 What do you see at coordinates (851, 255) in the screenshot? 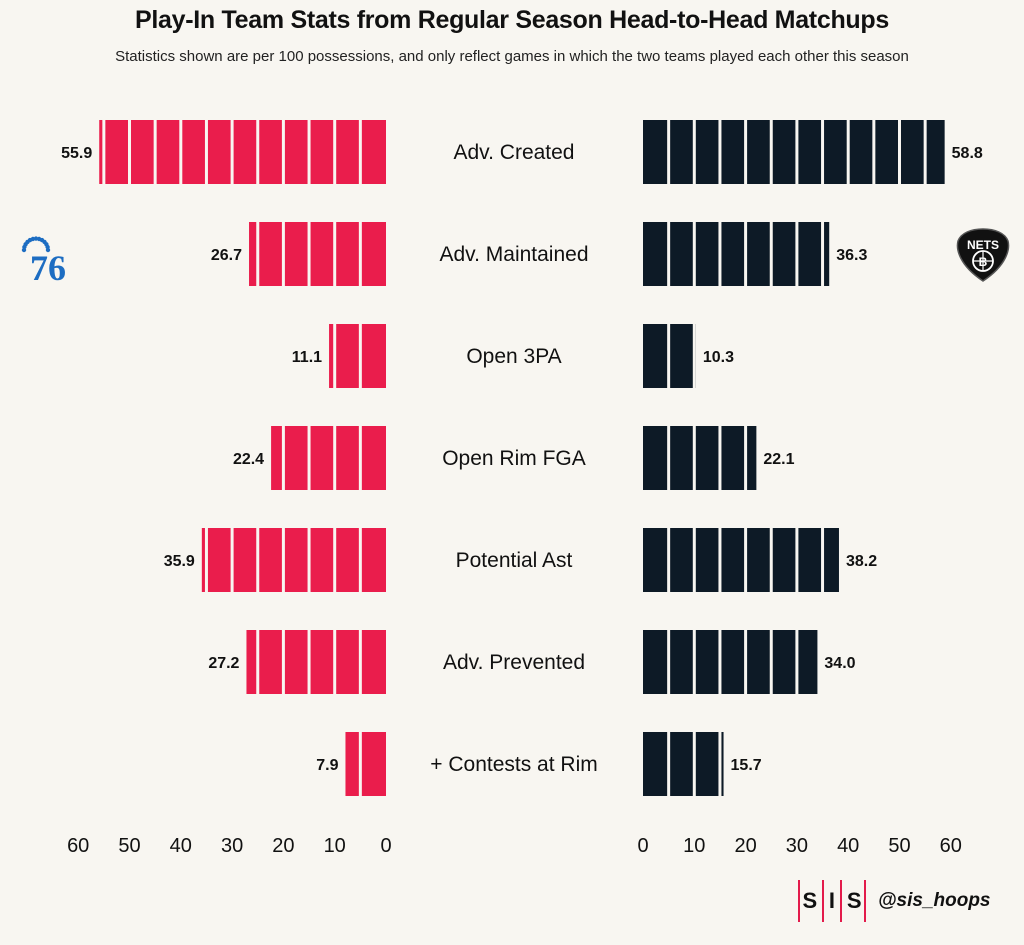
I see `right-value-label: 36.3` at bounding box center [851, 255].